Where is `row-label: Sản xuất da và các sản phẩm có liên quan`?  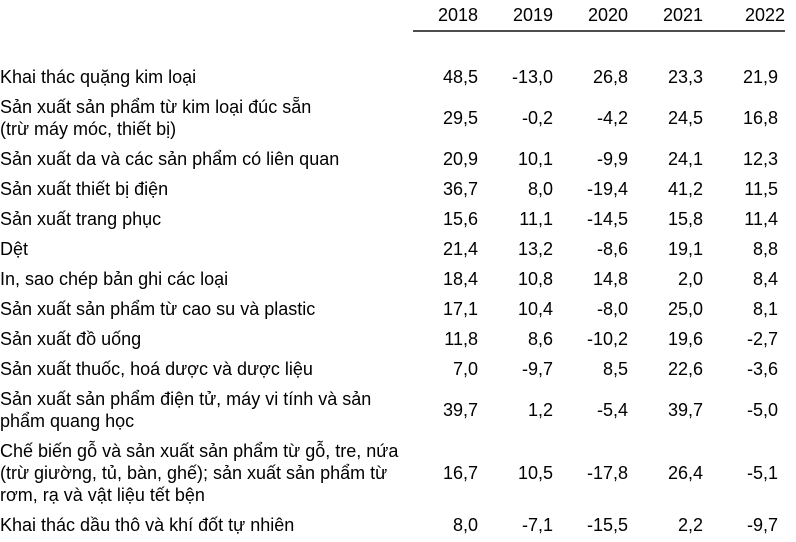 row-label: Sản xuất da và các sản phẩm có liên quan is located at coordinates (170, 159).